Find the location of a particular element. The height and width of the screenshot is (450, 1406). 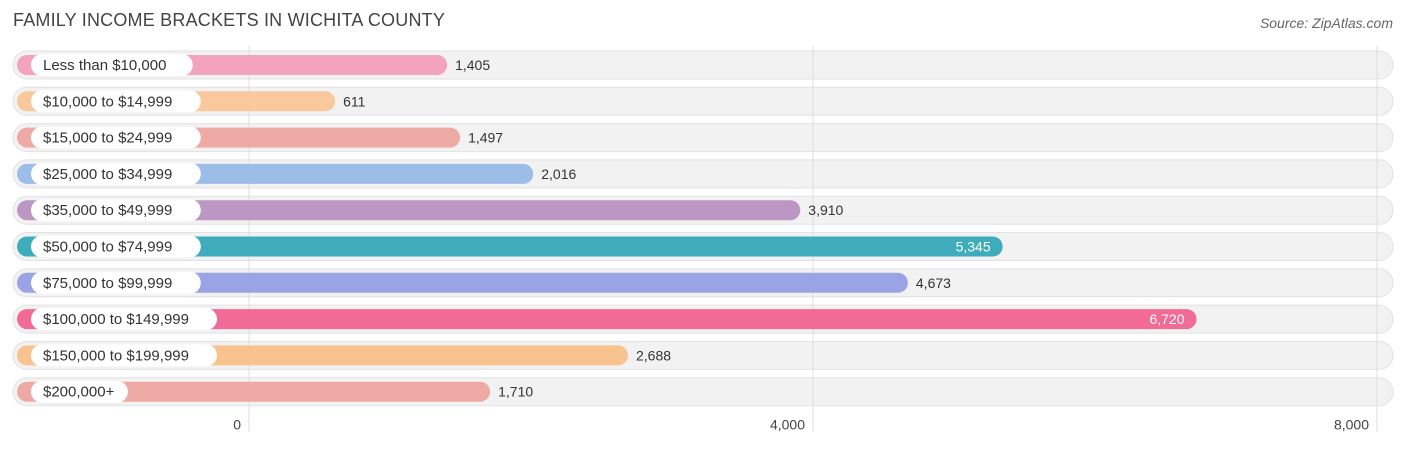

chart-source: Source: ZipAtlas.com is located at coordinates (1326, 23).